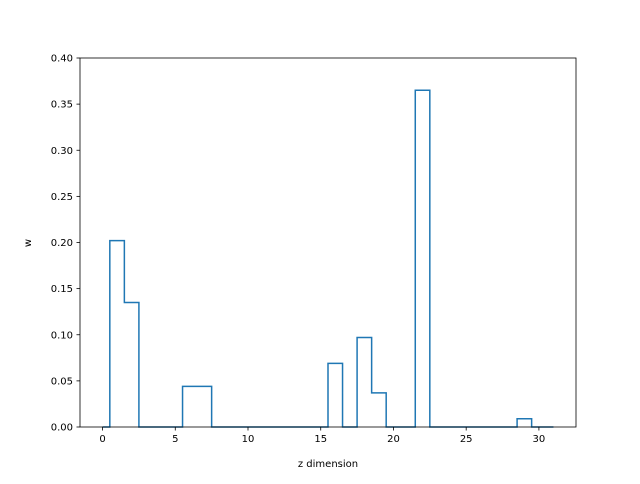 The height and width of the screenshot is (484, 640). I want to click on x-tick-label: 0, so click(102, 439).